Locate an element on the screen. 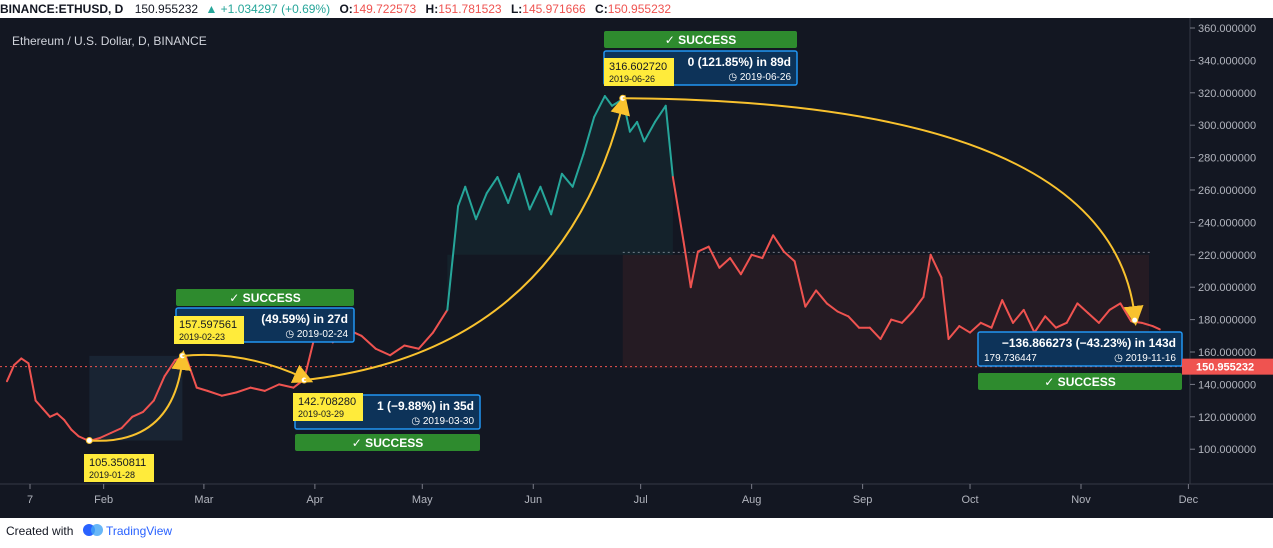 This screenshot has height=548, width=1273. high-value: 151.781523 is located at coordinates (470, 9).